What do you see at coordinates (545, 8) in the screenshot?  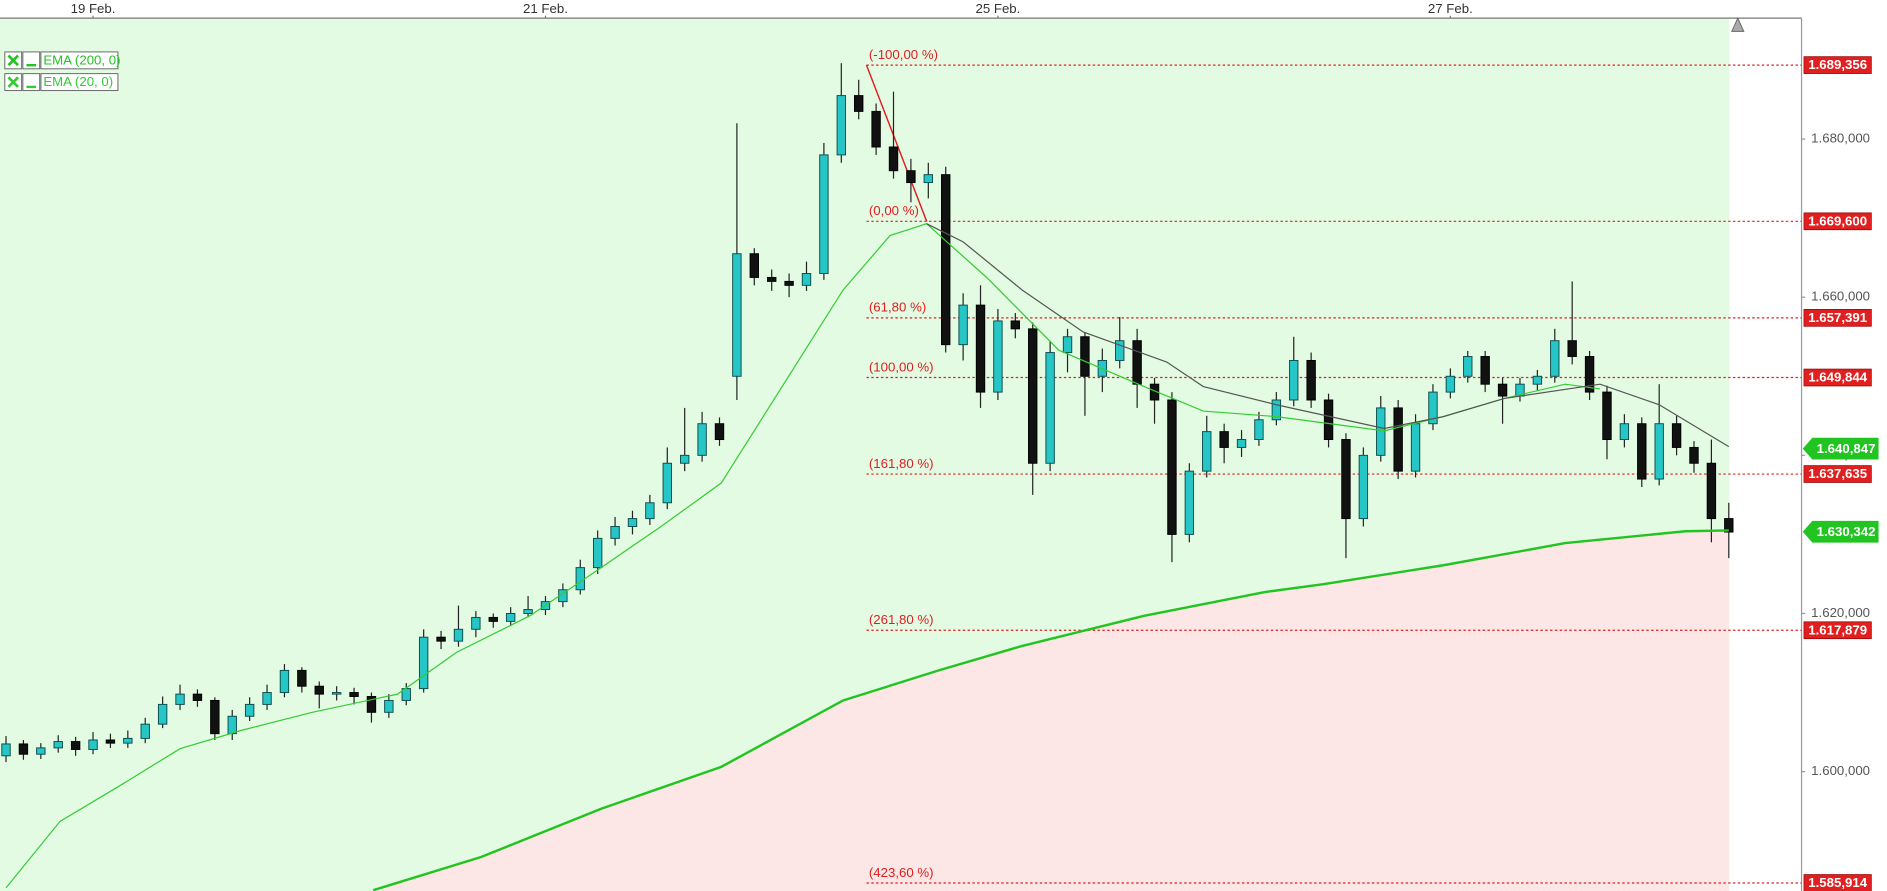 I see `date-label: 21 Feb.` at bounding box center [545, 8].